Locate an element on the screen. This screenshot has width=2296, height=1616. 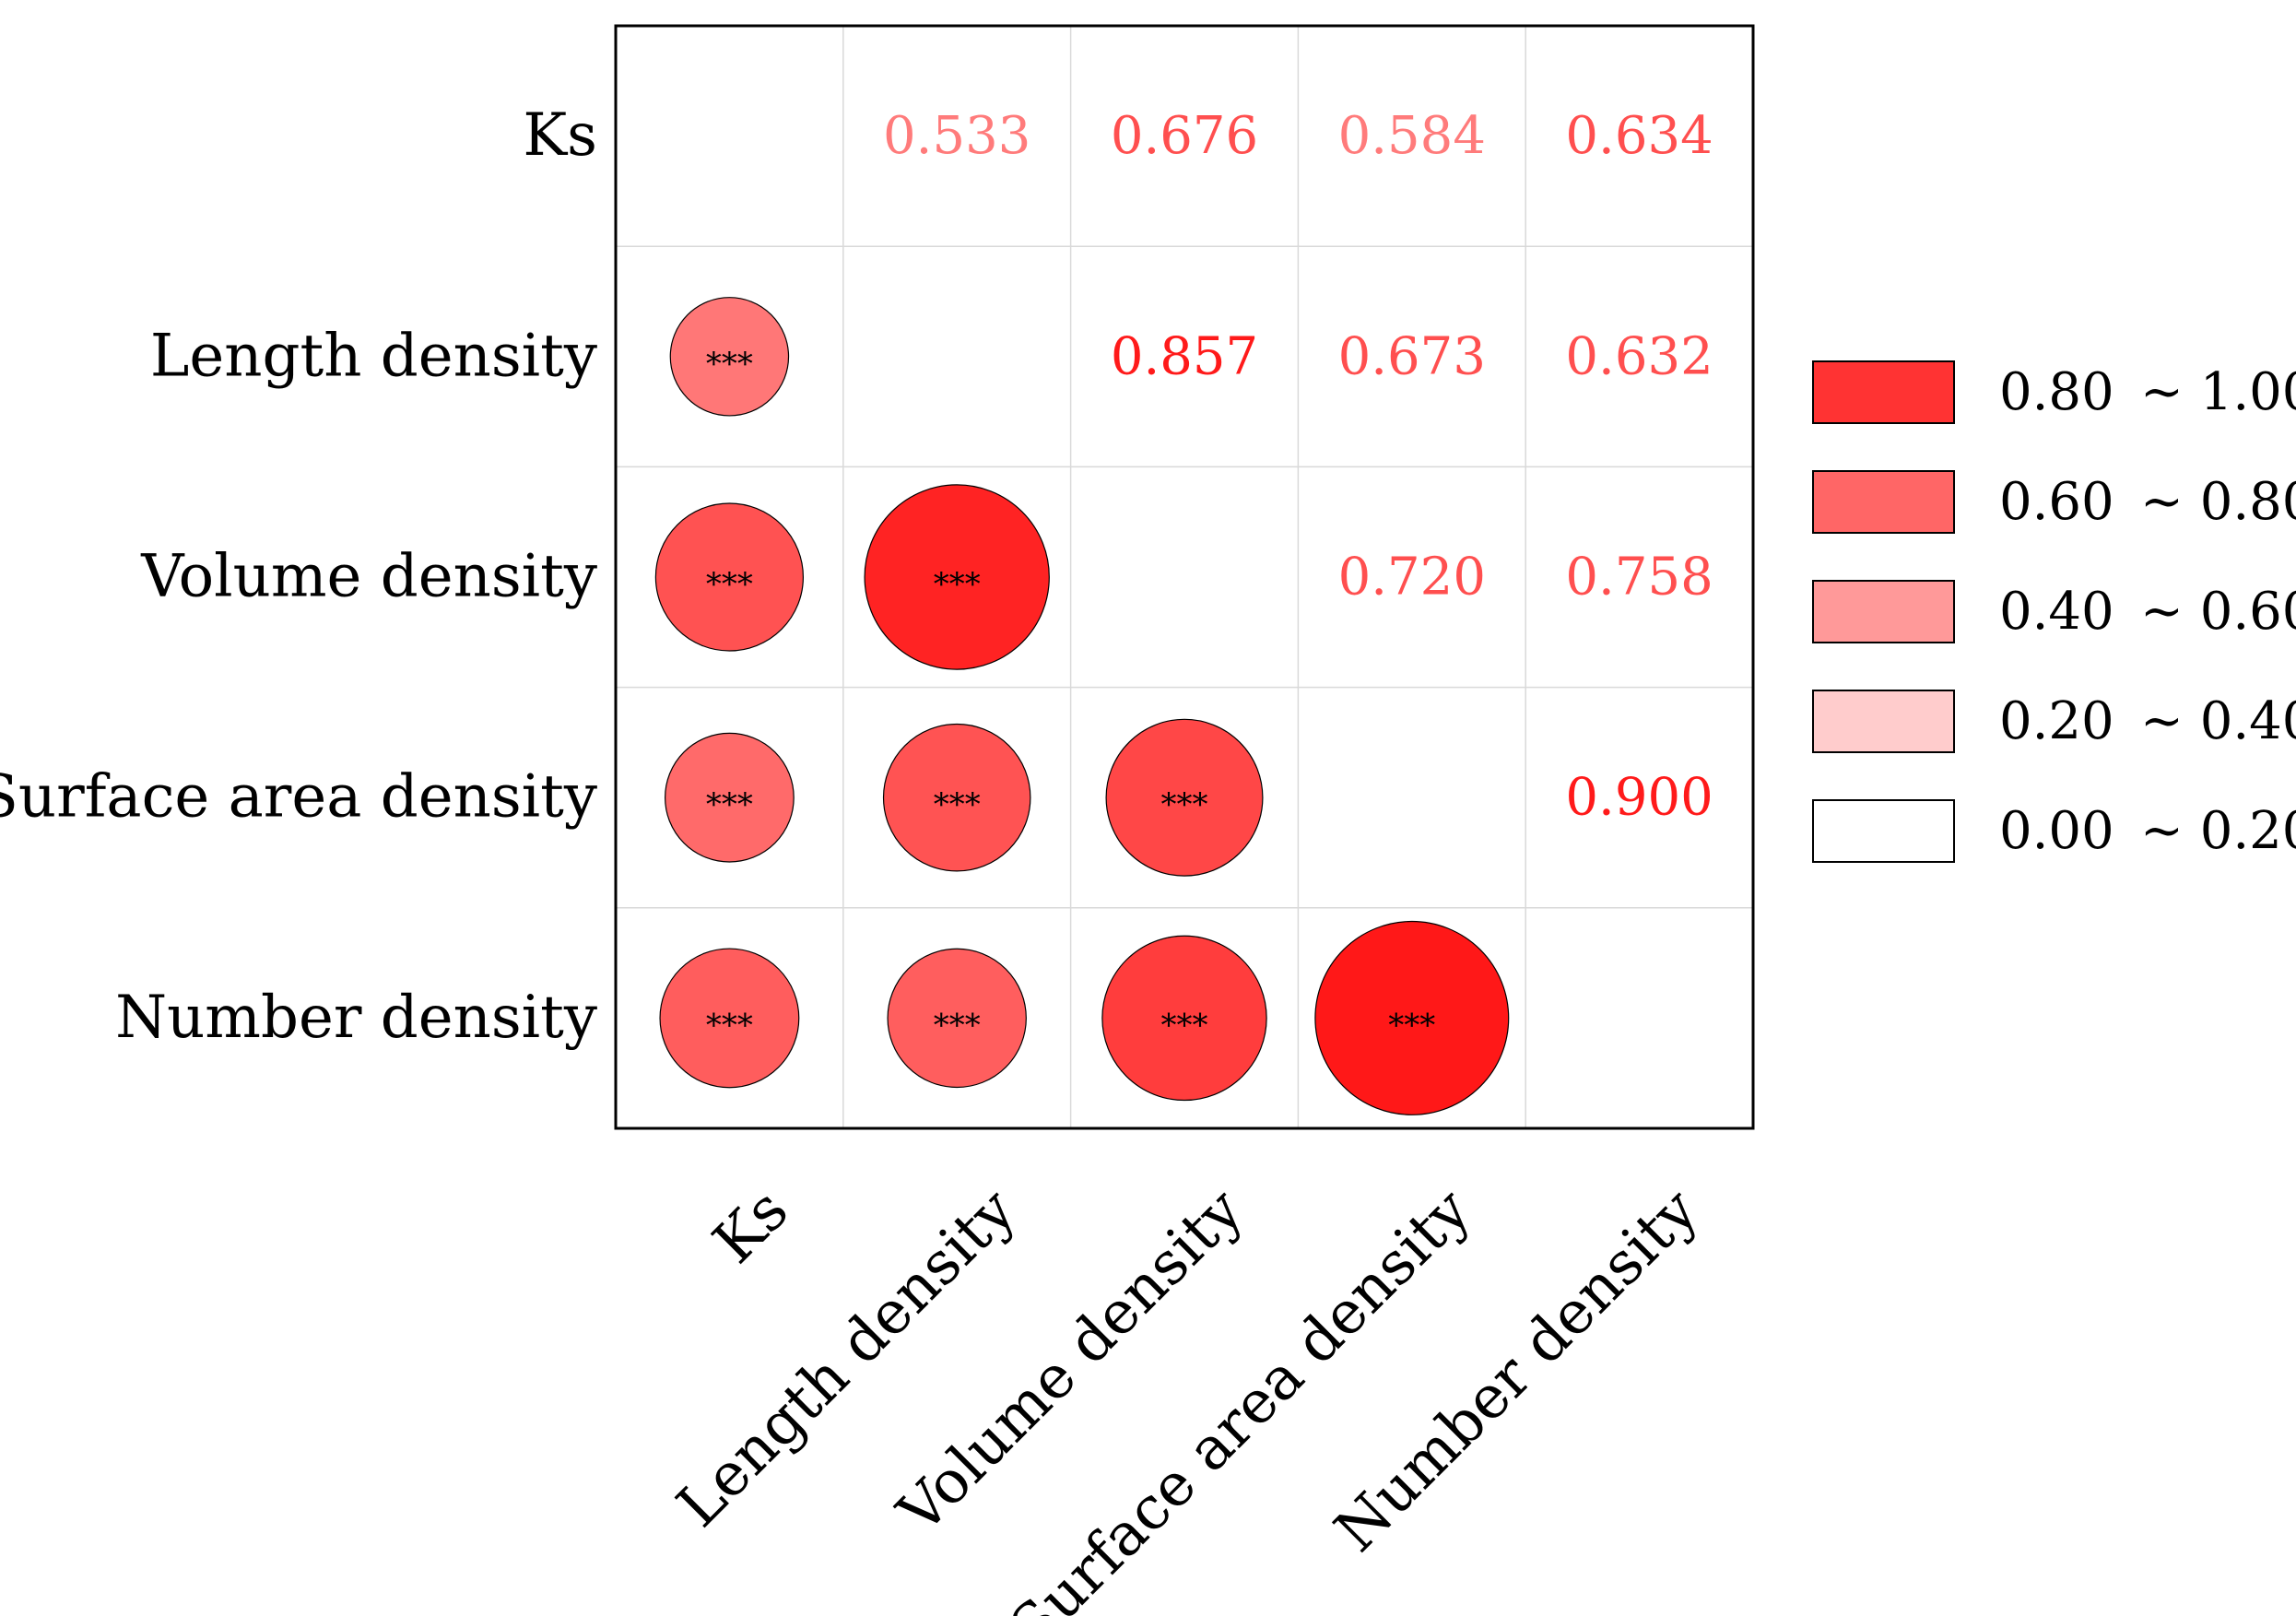
correlation-value-label: 0.632 is located at coordinates (1639, 356).